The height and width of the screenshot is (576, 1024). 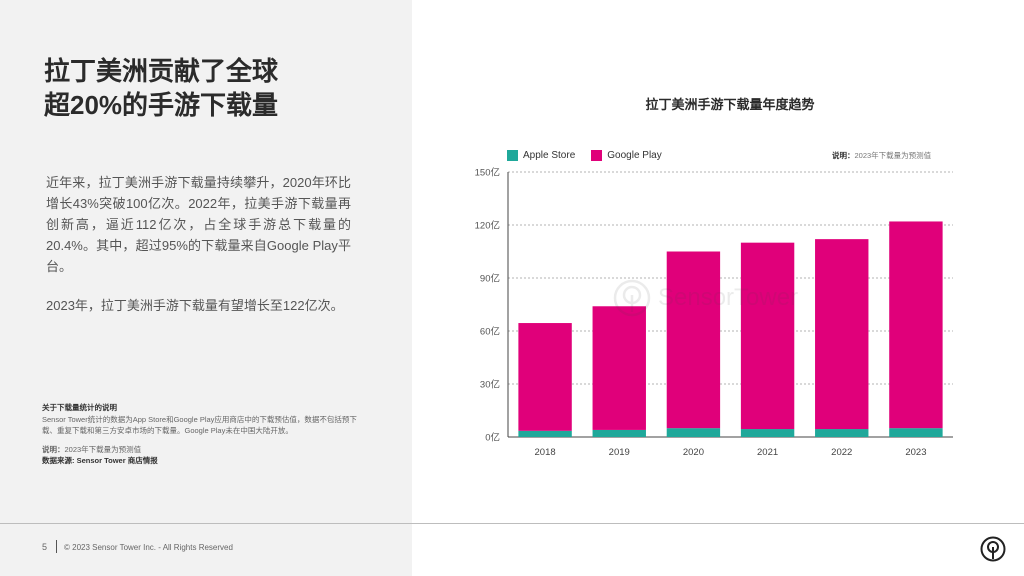 I want to click on x-tick-label: 2023, so click(x=915, y=452).